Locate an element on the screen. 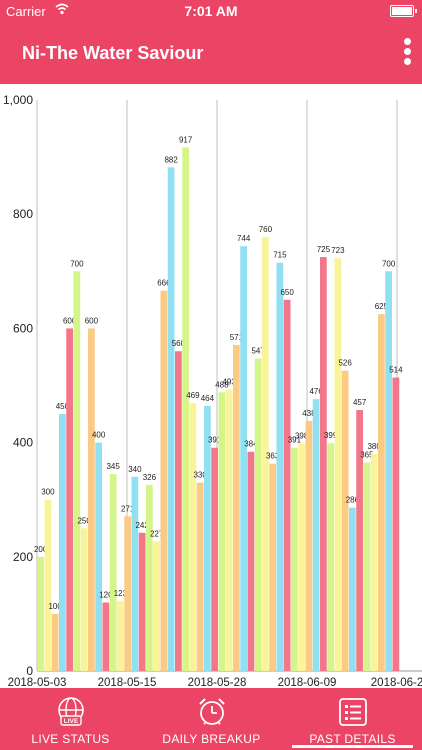 Image resolution: width=422 pixels, height=750 pixels. bar-value-label: 469 is located at coordinates (193, 395).